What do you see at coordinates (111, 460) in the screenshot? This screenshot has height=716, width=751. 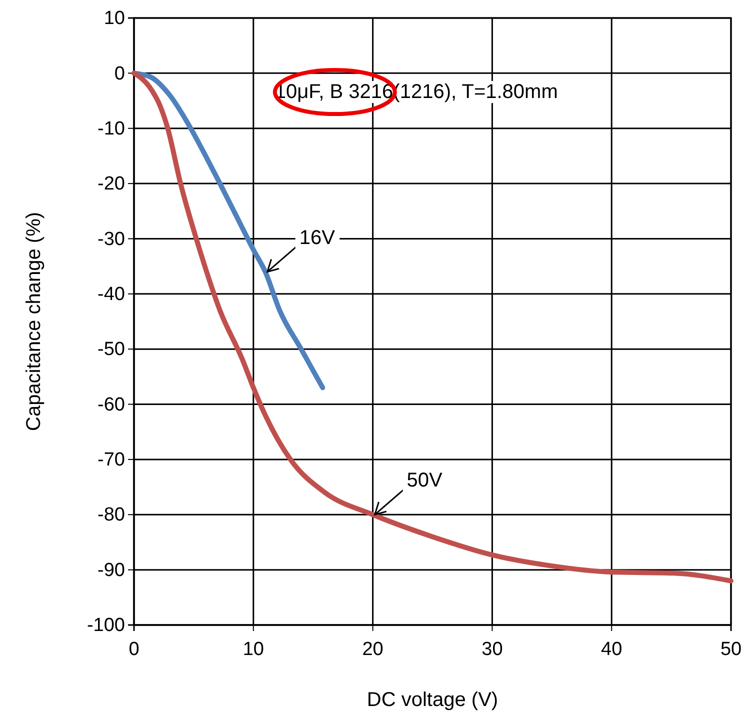 I see `y-tick-label: -70` at bounding box center [111, 460].